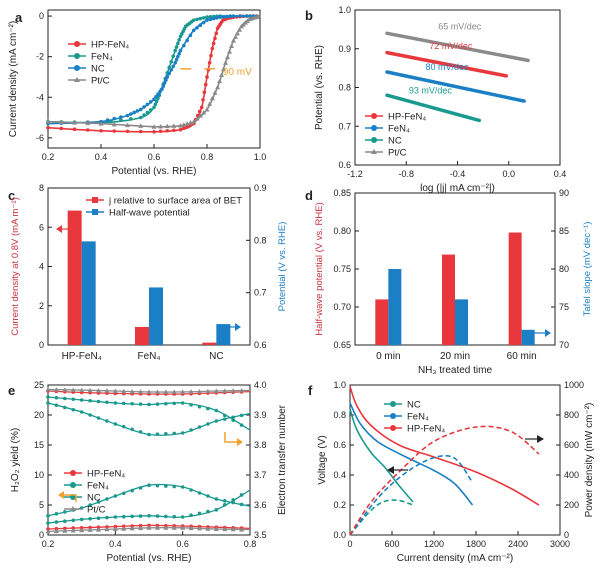 This screenshot has height=572, width=600. What do you see at coordinates (395, 141) in the screenshot?
I see `panel-b-legend-label: NC` at bounding box center [395, 141].